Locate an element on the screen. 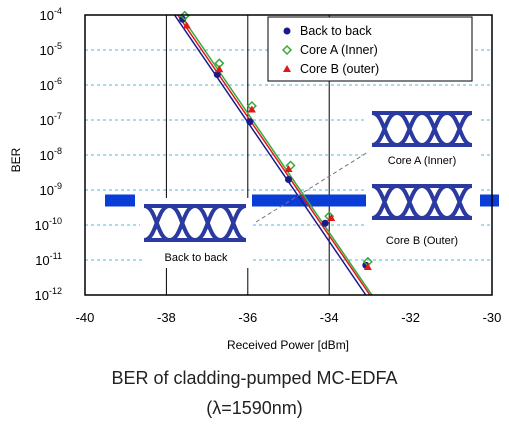 Image resolution: width=509 pixels, height=430 pixels. threshold-band-middle is located at coordinates (310, 200).